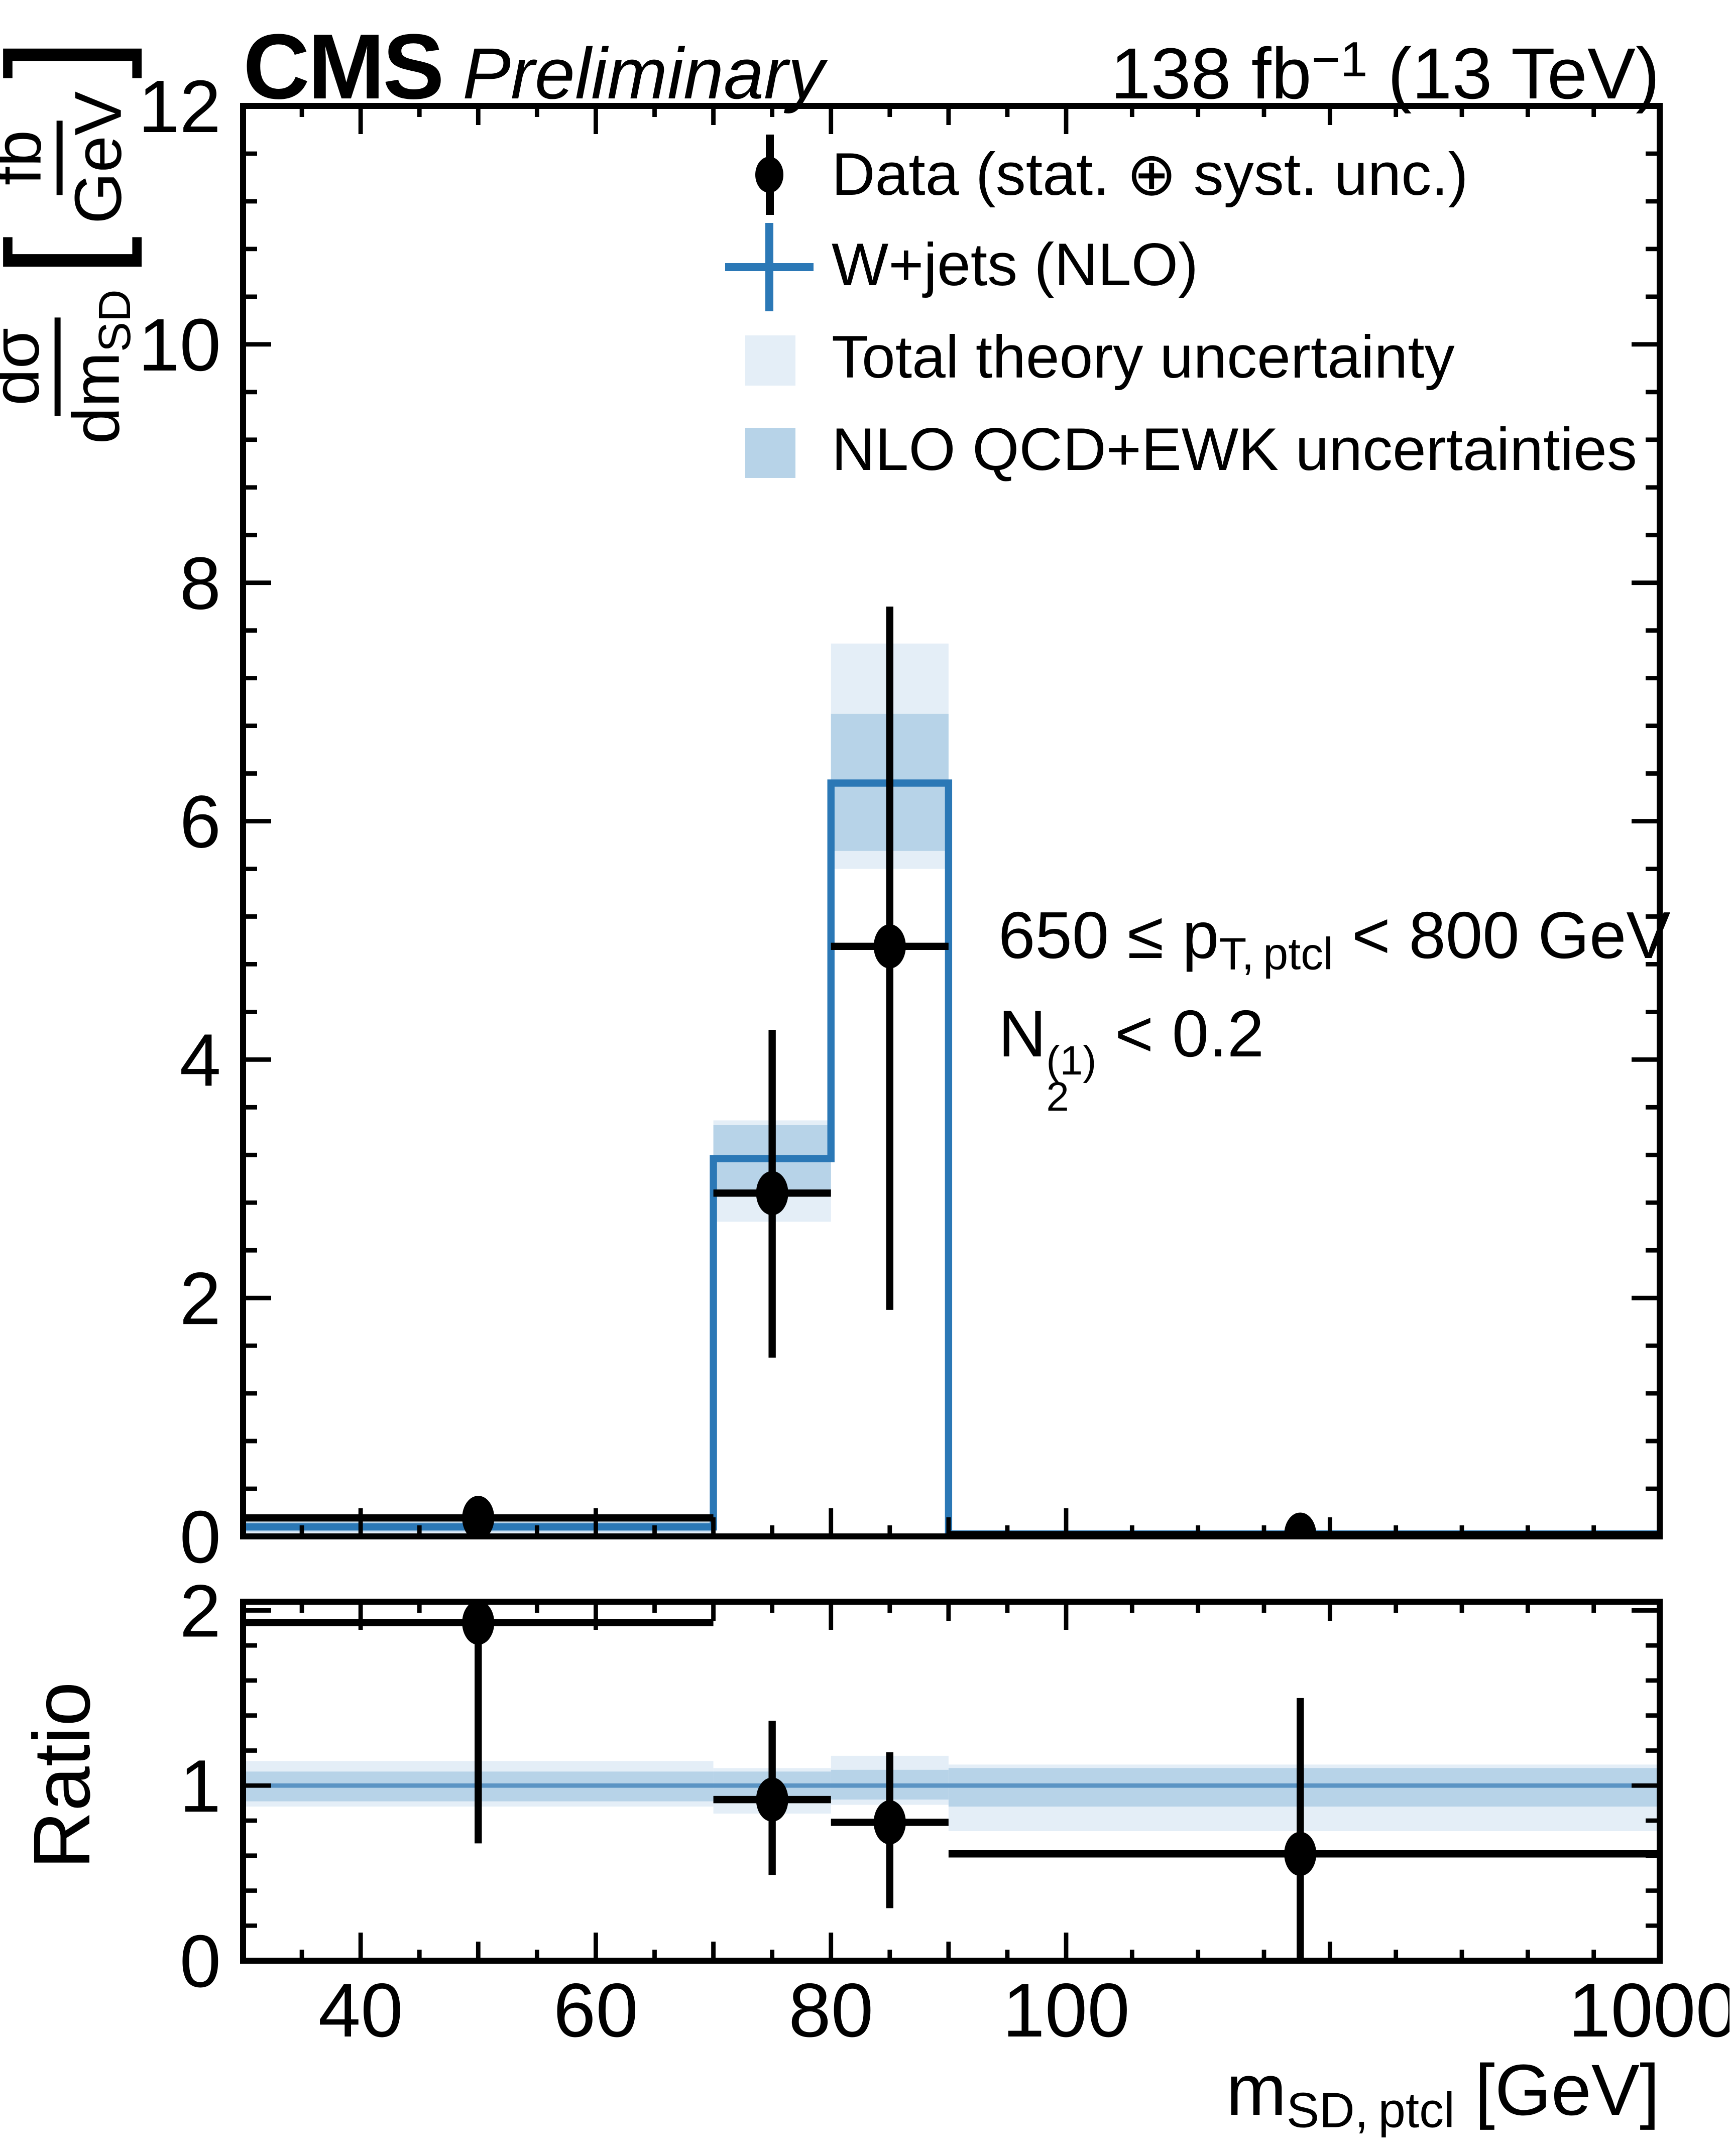 The image size is (1730, 2156). I want to click on ratio-panel, so click(951, 1781).